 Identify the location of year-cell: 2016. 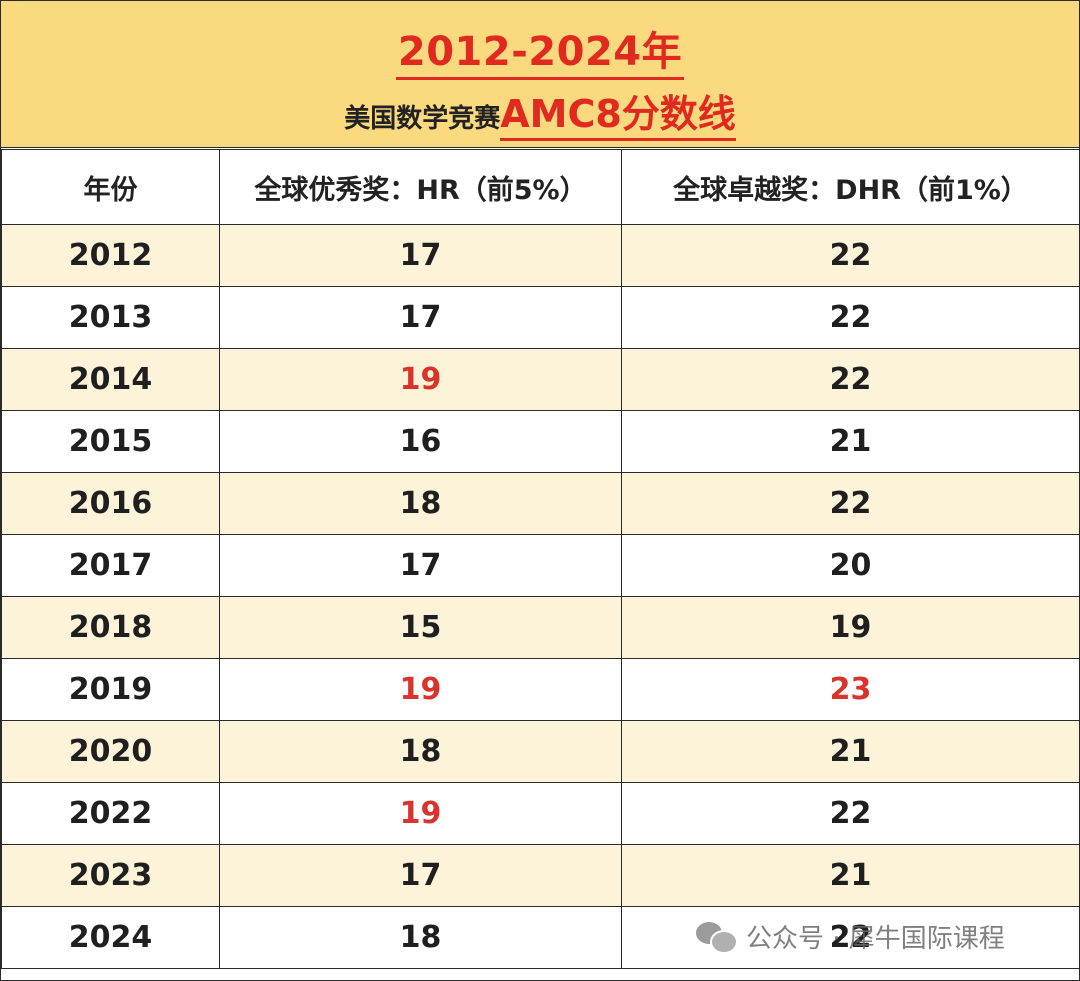
(110, 503).